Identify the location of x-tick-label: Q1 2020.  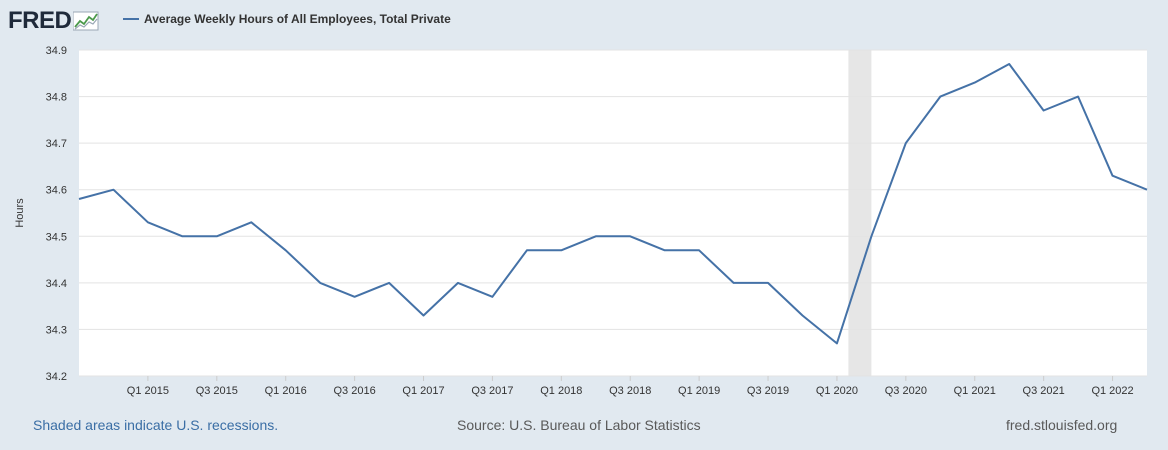
(837, 391).